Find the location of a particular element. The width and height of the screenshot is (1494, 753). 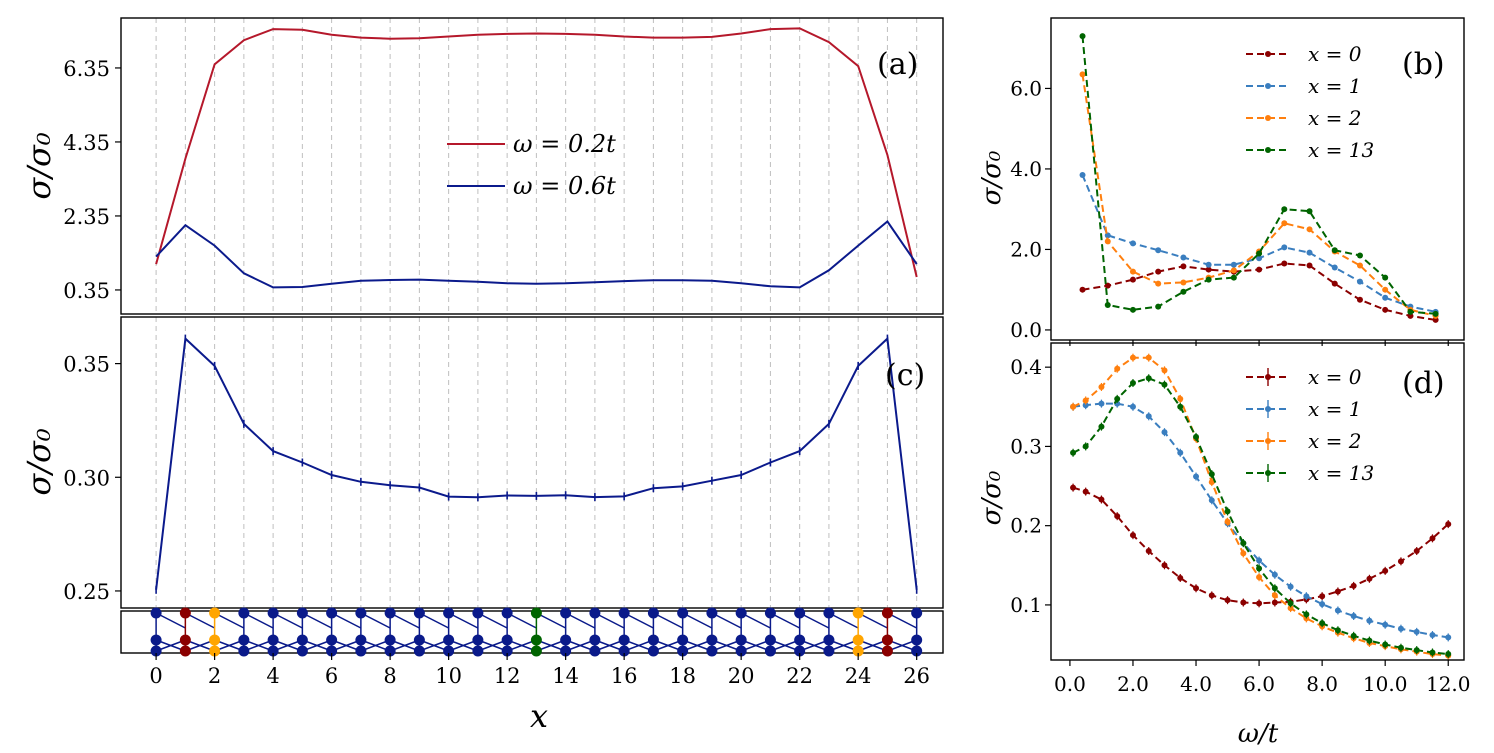

panel-c-label: (c) is located at coordinates (905, 375).